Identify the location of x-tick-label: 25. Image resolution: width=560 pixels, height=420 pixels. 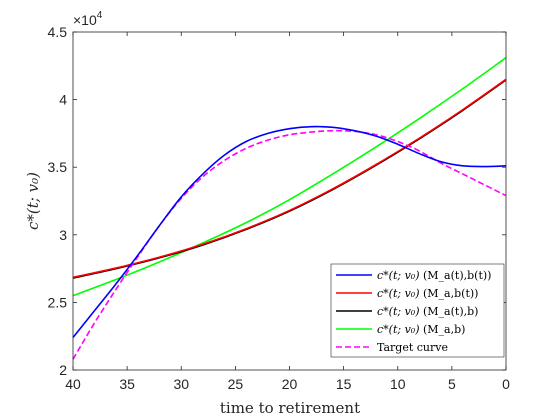
(236, 384).